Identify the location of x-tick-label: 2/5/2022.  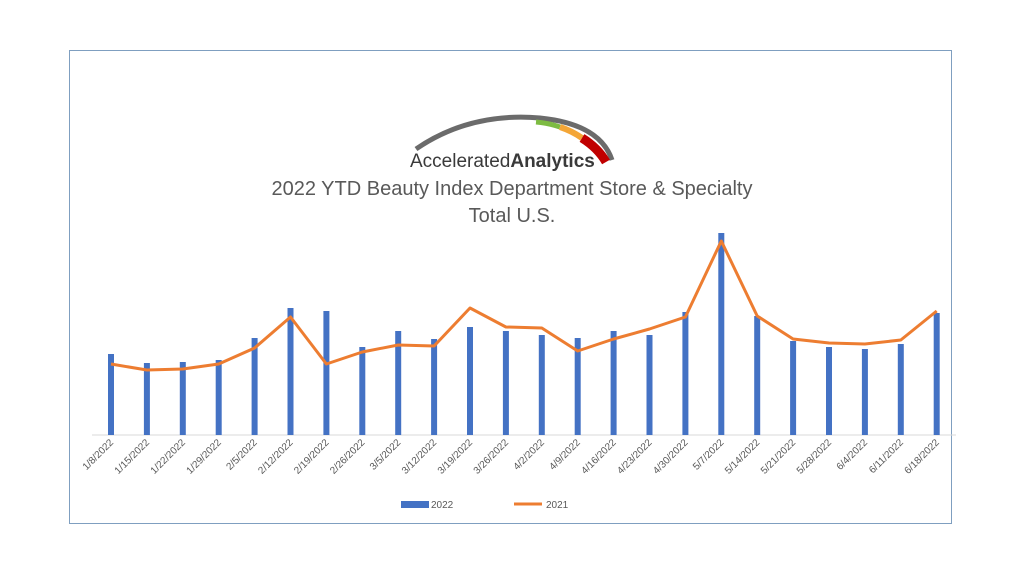
(242, 455).